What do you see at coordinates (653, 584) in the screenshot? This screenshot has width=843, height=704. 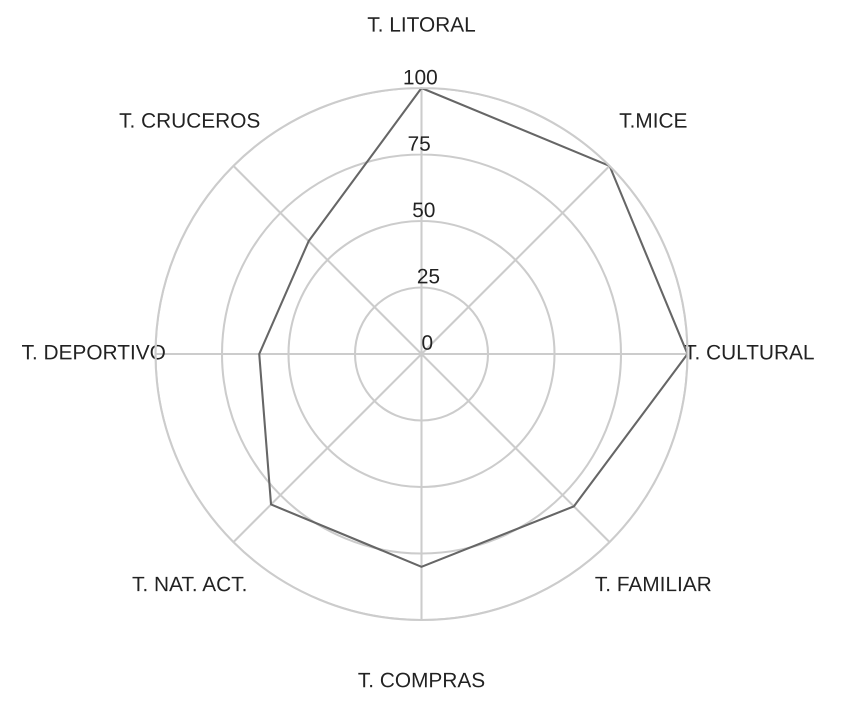 I see `spoke-label: T. FAMILIAR` at bounding box center [653, 584].